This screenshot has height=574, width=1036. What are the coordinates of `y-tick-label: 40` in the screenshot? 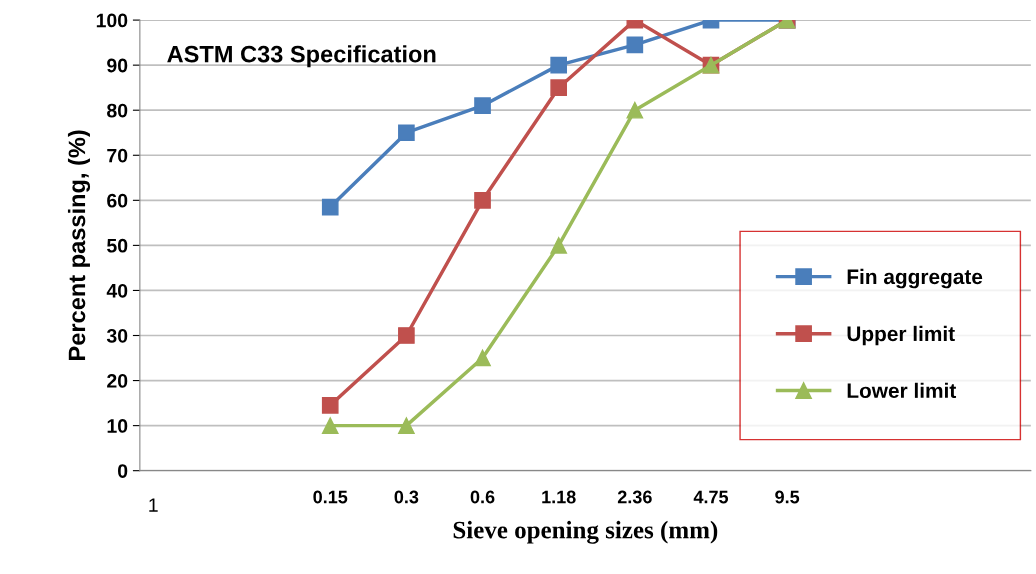 It's located at (117, 290).